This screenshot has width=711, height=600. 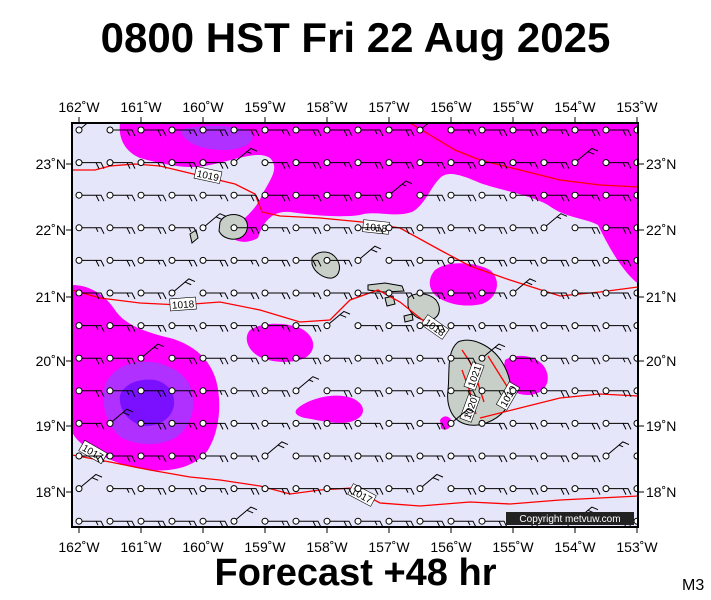 I want to click on lon-label-top: 153˚W, so click(x=637, y=107).